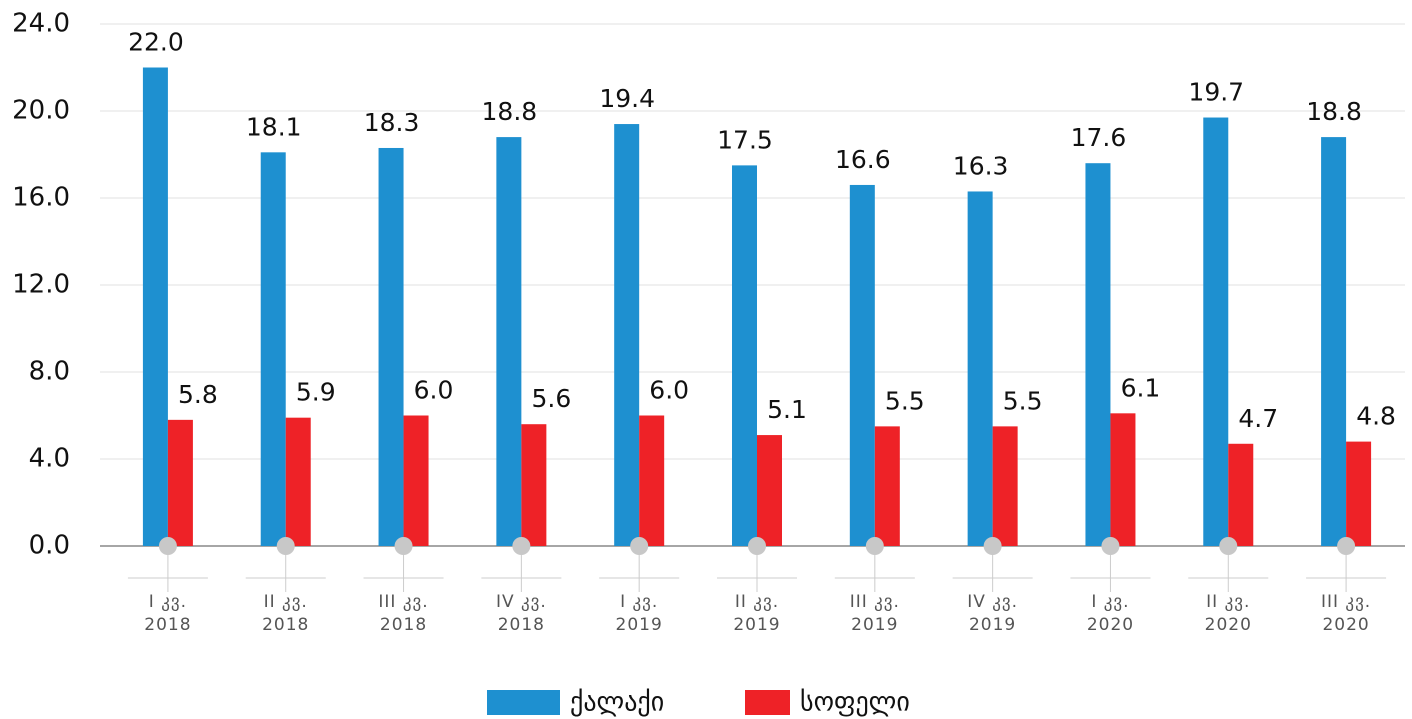  Describe the element at coordinates (1376, 416) in the screenshot. I see `value-label: 4.8` at that location.